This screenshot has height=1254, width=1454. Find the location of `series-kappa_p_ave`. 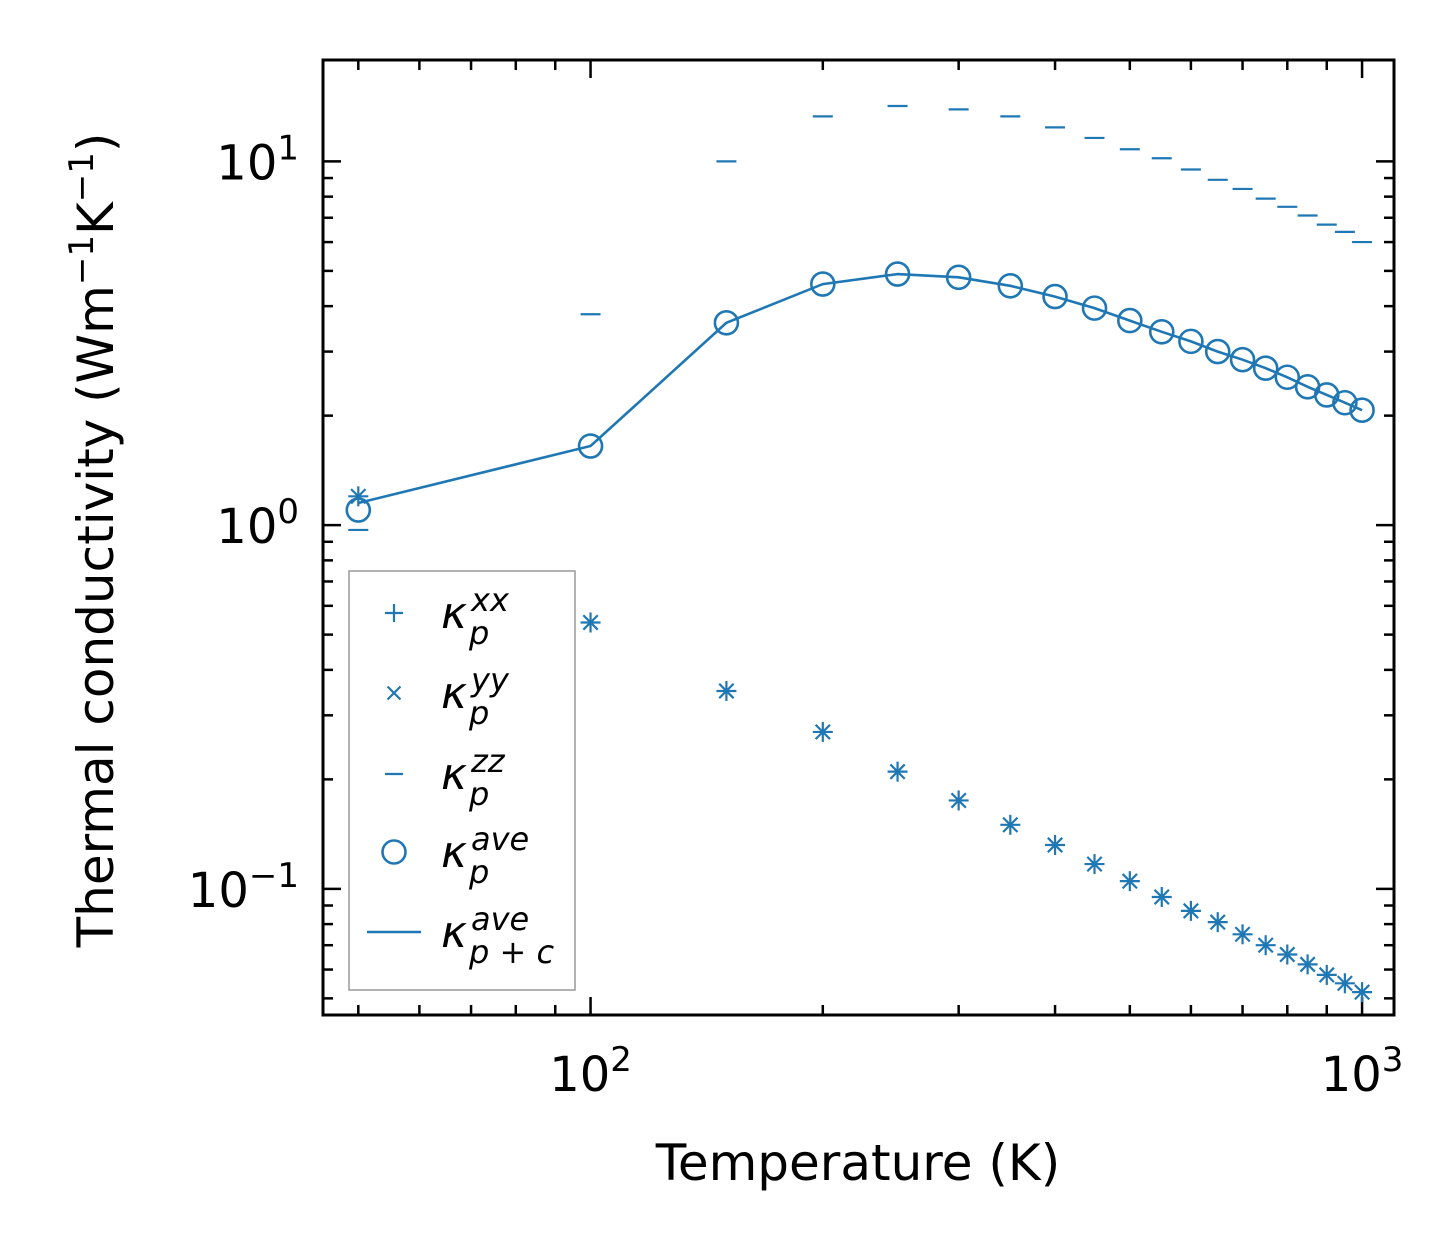

series-kappa_p_ave is located at coordinates (860, 392).